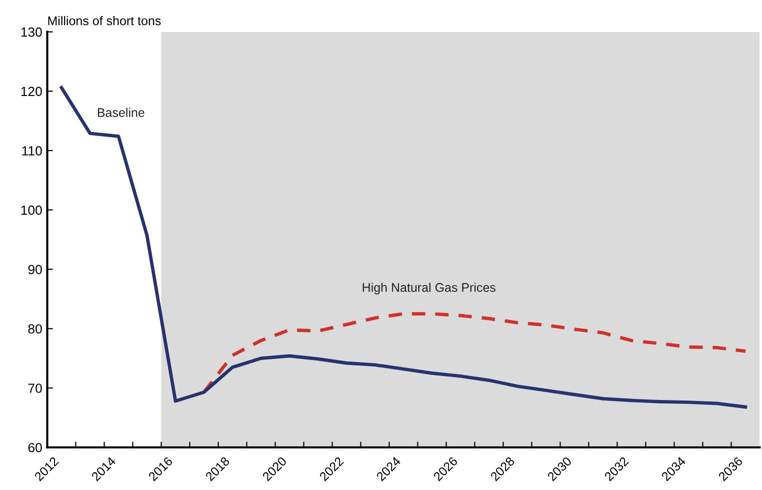  What do you see at coordinates (121, 112) in the screenshot?
I see `series-label: Baseline` at bounding box center [121, 112].